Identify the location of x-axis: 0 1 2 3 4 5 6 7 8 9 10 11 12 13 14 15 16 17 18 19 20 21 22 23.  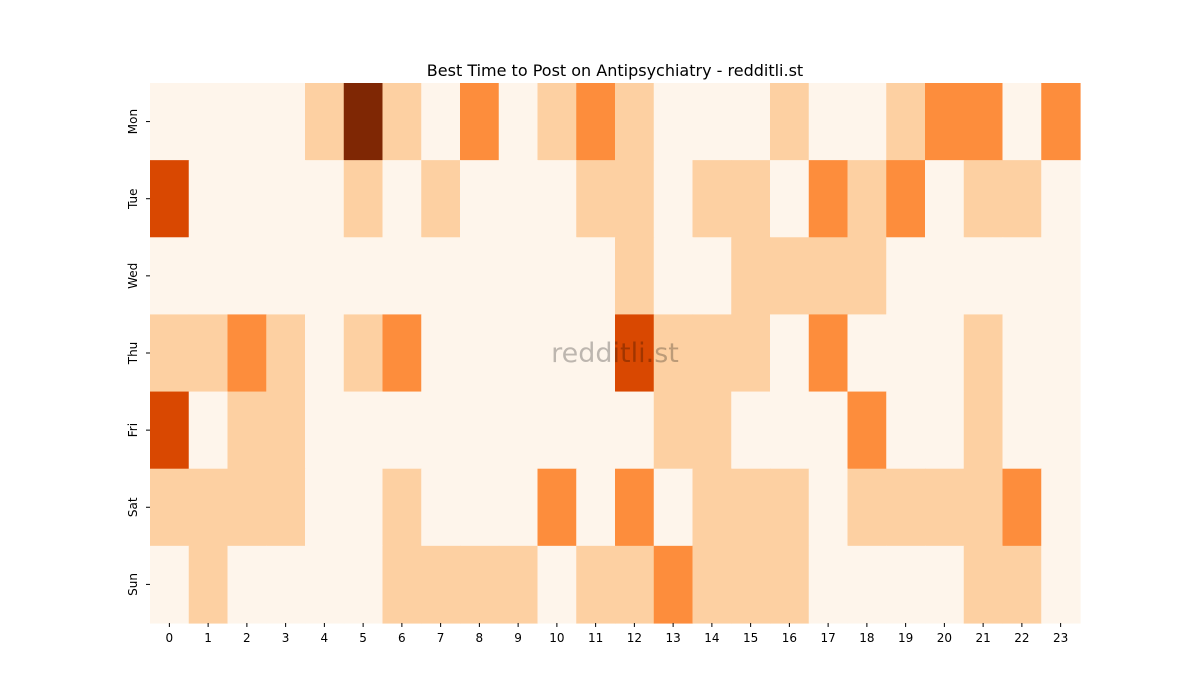
(617, 633).